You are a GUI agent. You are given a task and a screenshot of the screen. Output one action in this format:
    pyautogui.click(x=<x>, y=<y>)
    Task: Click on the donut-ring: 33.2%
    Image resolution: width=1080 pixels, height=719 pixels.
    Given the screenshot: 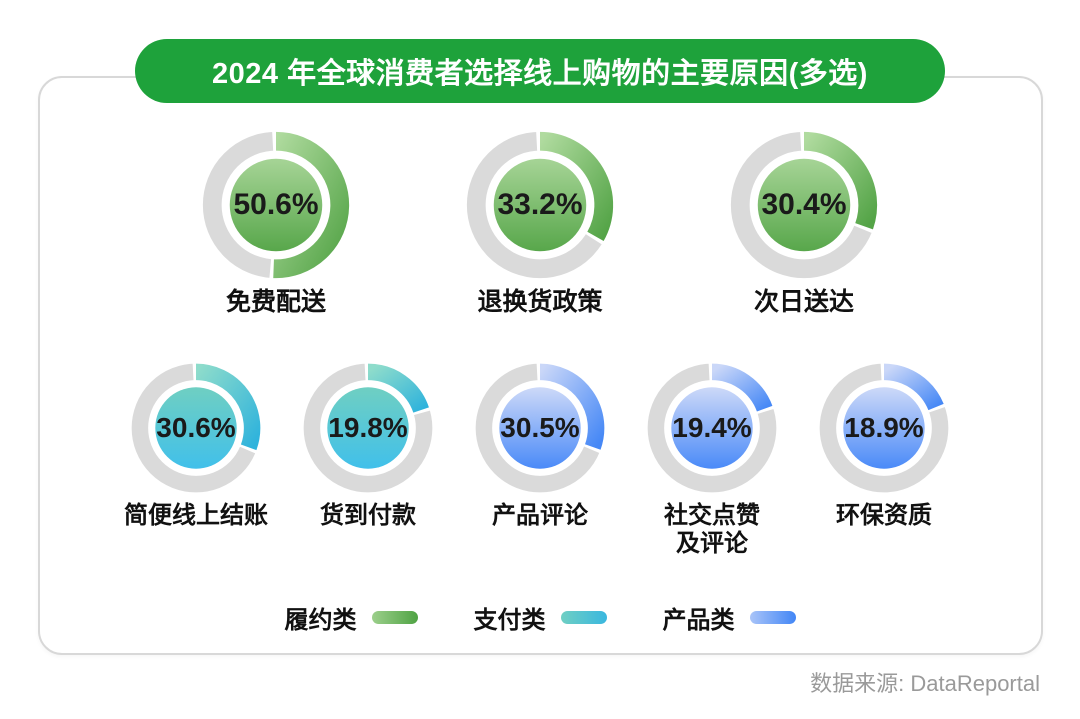 What is the action you would take?
    pyautogui.click(x=540, y=205)
    